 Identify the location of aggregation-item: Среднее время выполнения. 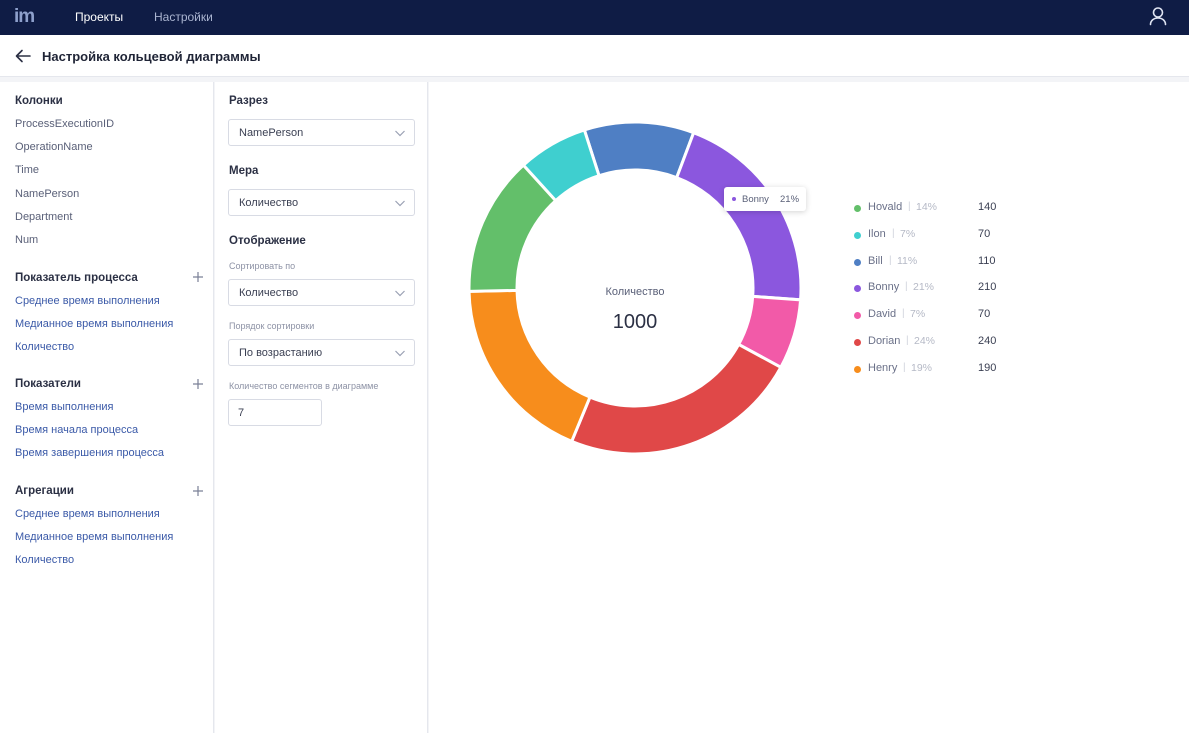
(87, 514).